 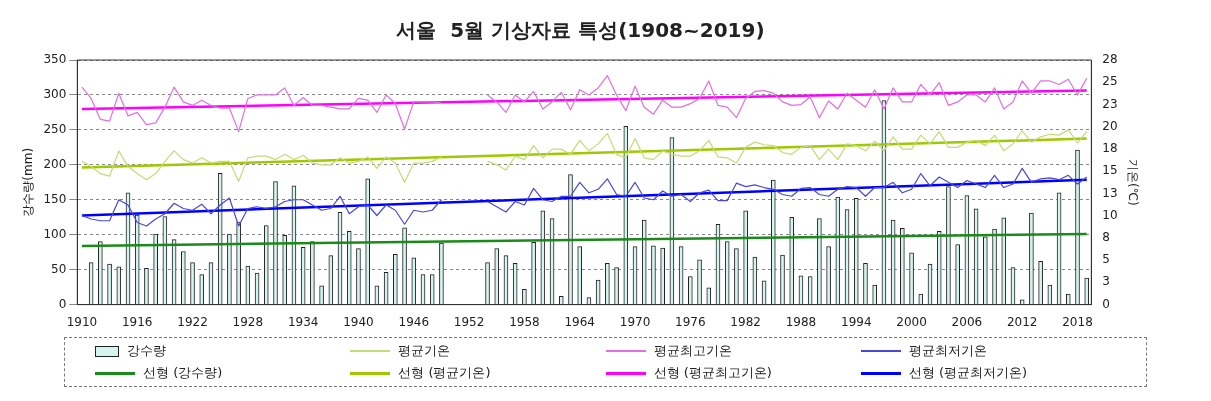 I want to click on x-tick-label: 1916, so click(x=137, y=321).